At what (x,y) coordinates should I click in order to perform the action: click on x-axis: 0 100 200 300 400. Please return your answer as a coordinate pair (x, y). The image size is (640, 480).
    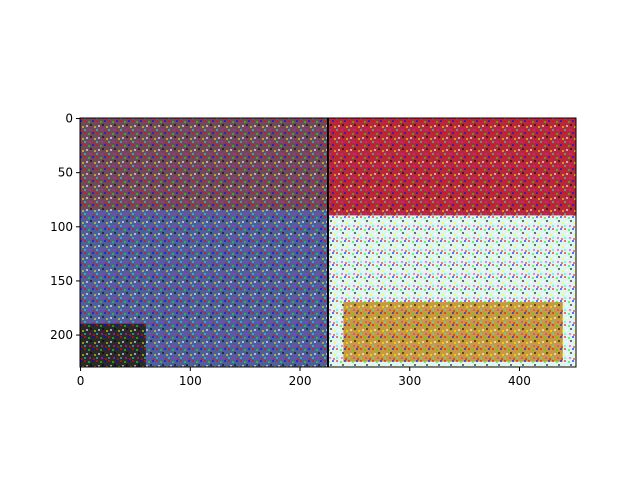
    Looking at the image, I should click on (304, 377).